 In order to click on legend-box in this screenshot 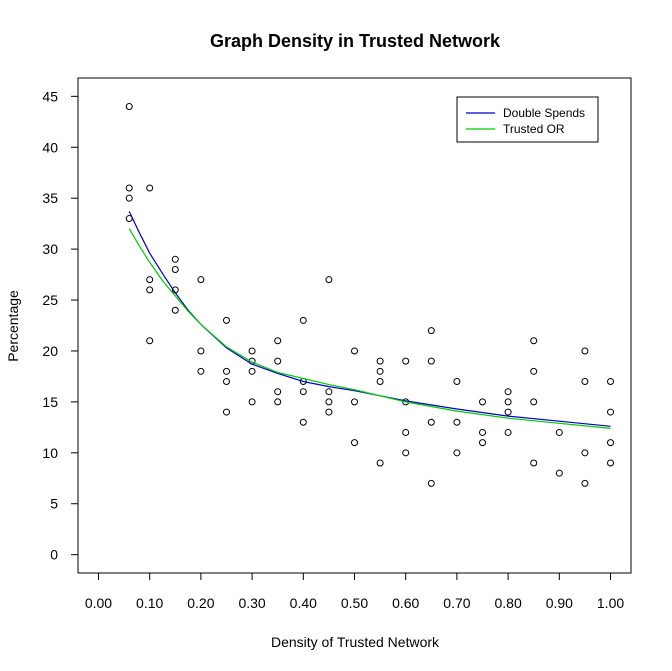, I will do `click(527, 119)`.